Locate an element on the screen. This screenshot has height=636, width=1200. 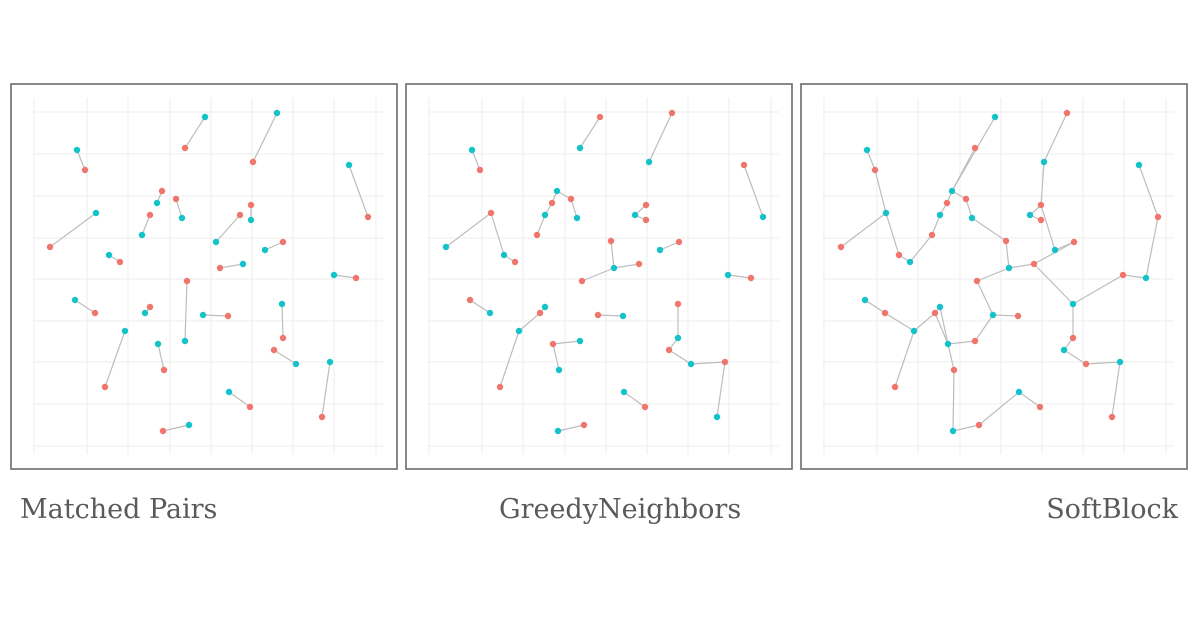
panel-title: GreedyNeighbors is located at coordinates (620, 509).